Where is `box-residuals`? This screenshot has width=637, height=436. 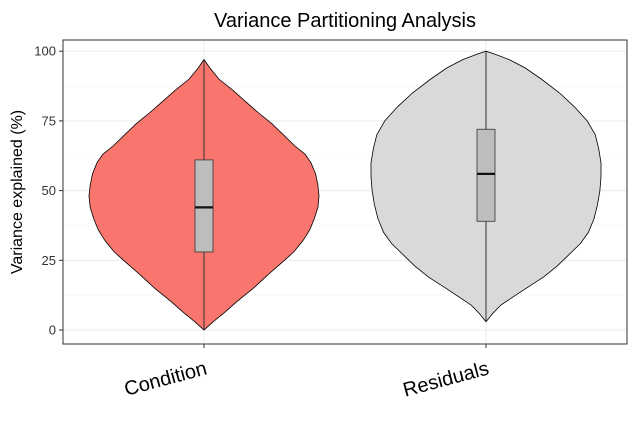 box-residuals is located at coordinates (486, 175).